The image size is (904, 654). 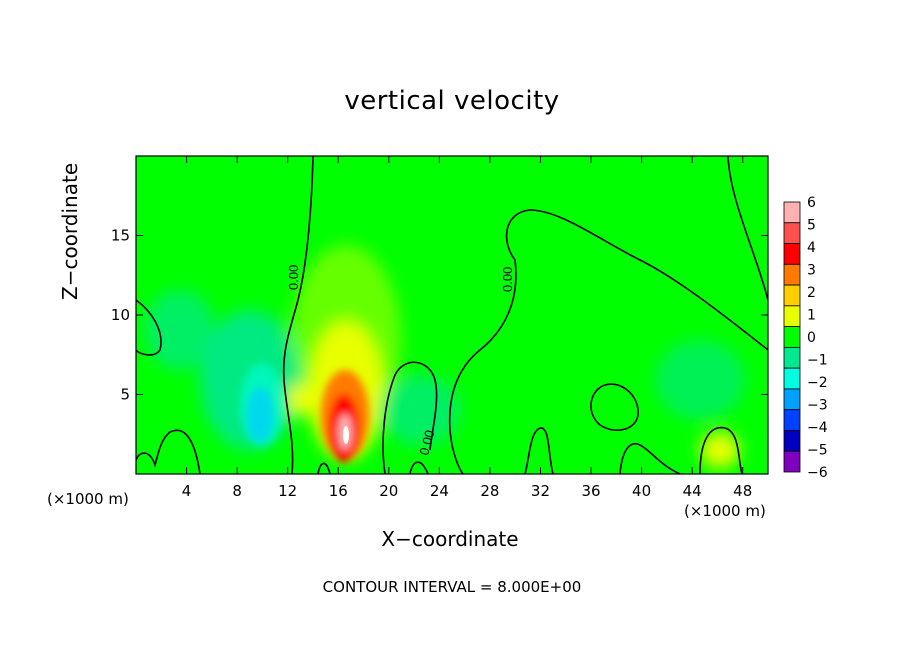 I want to click on x-tick-label-40: 40, so click(x=641, y=491).